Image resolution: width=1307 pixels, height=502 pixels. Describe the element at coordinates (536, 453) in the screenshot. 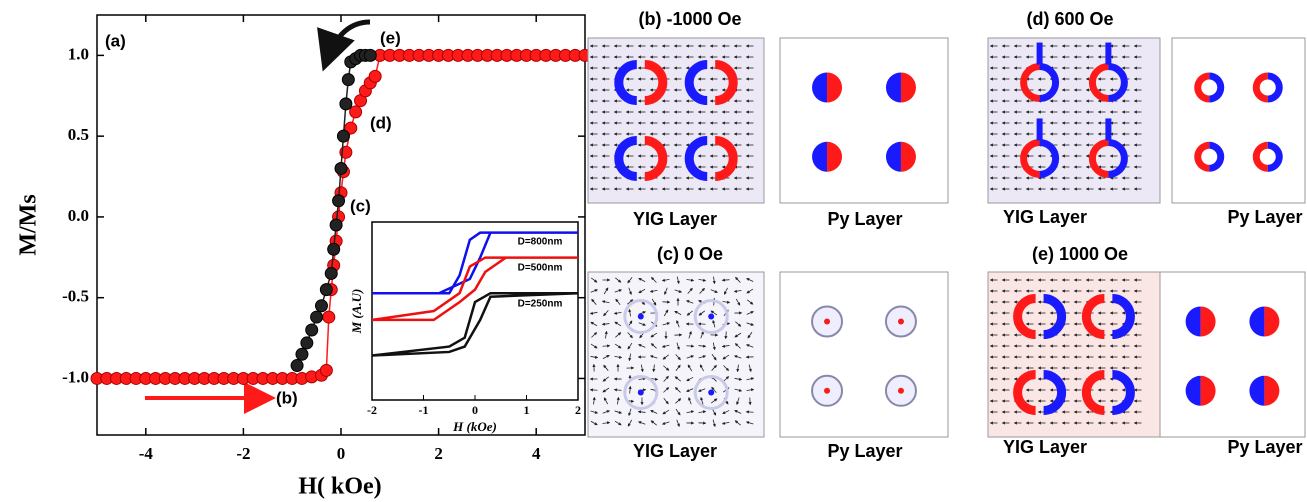

I see `x-tick-label: 4` at that location.